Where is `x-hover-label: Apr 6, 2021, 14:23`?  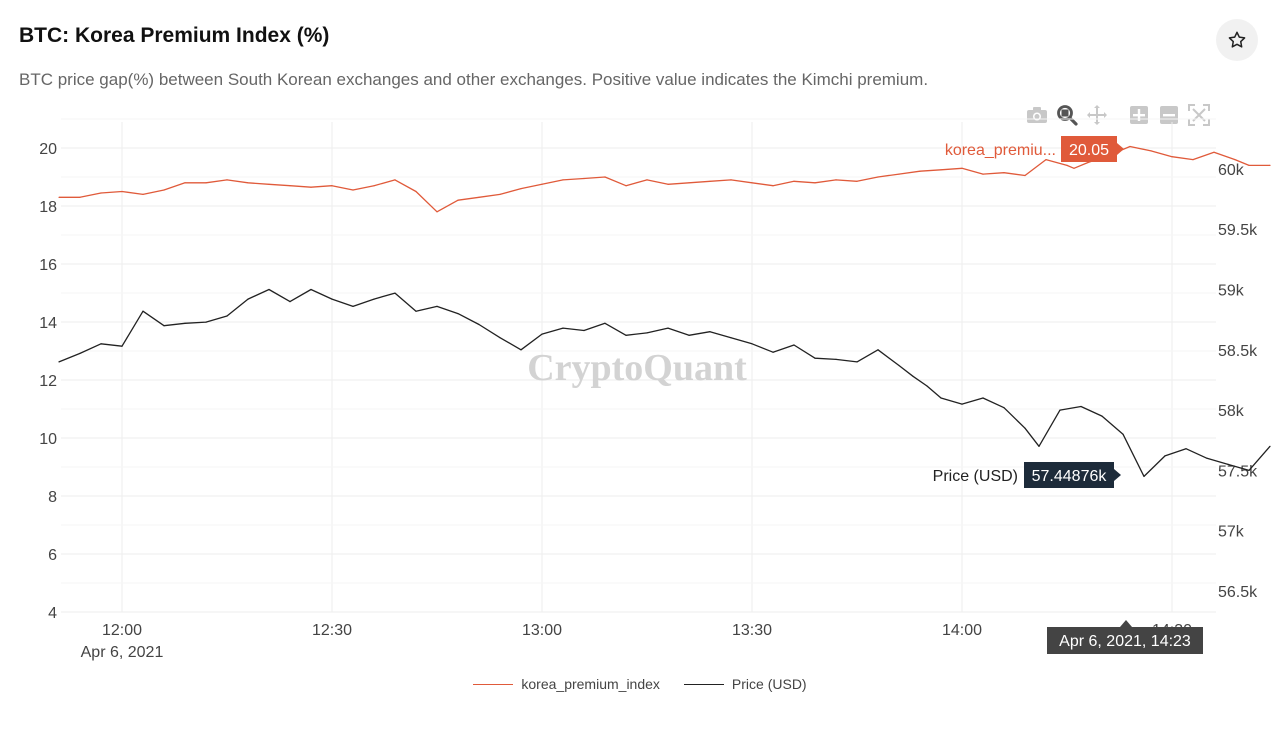 x-hover-label: Apr 6, 2021, 14:23 is located at coordinates (1125, 637).